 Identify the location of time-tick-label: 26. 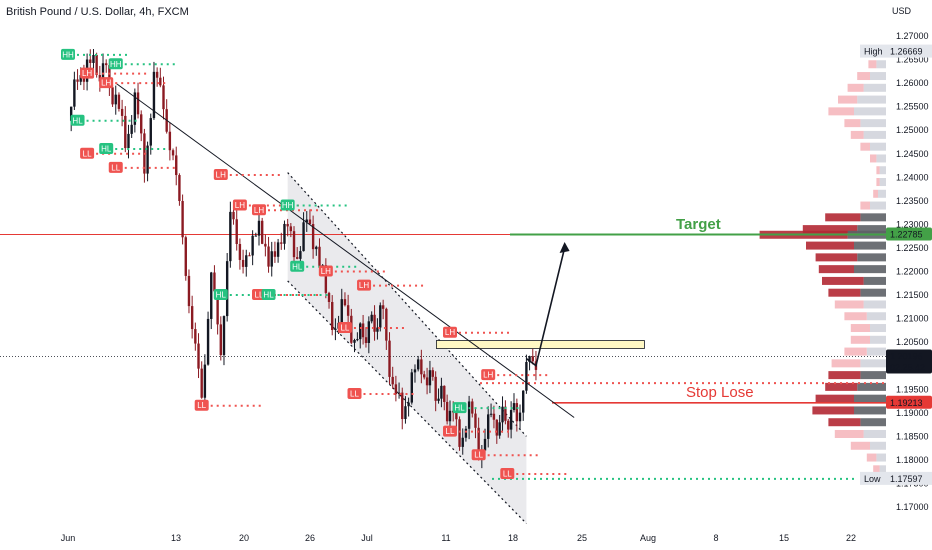
(310, 538).